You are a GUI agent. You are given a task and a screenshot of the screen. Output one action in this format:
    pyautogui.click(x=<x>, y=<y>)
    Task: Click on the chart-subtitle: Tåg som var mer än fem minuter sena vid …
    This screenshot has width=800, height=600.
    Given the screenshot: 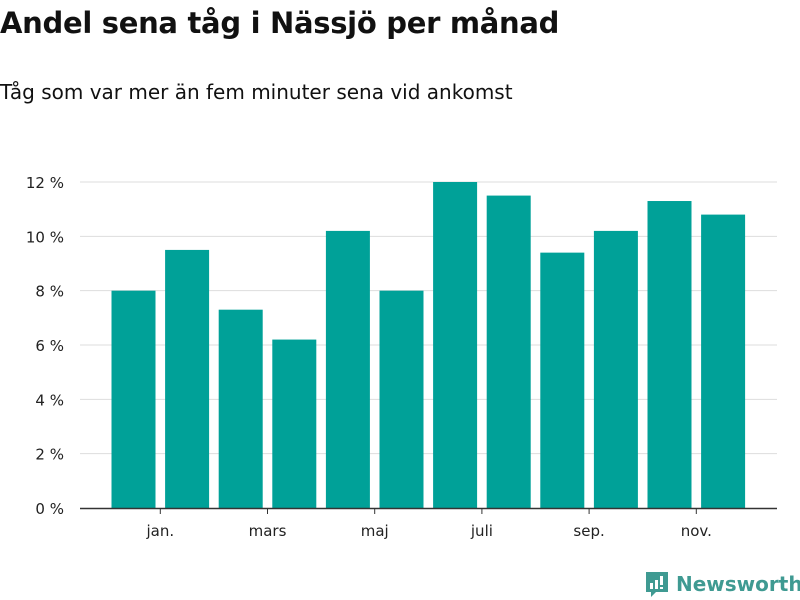 What is the action you would take?
    pyautogui.click(x=256, y=92)
    